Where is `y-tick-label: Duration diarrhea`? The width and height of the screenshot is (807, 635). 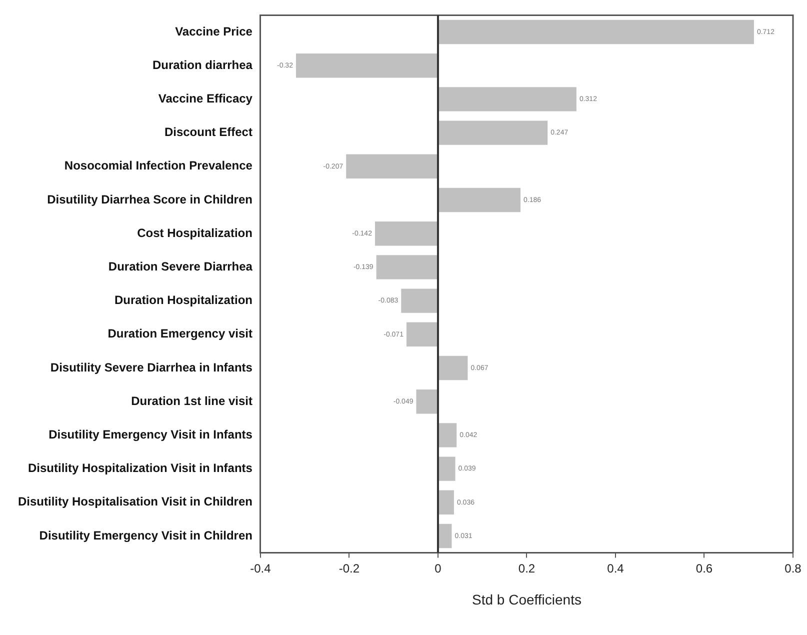 y-tick-label: Duration diarrhea is located at coordinates (202, 65).